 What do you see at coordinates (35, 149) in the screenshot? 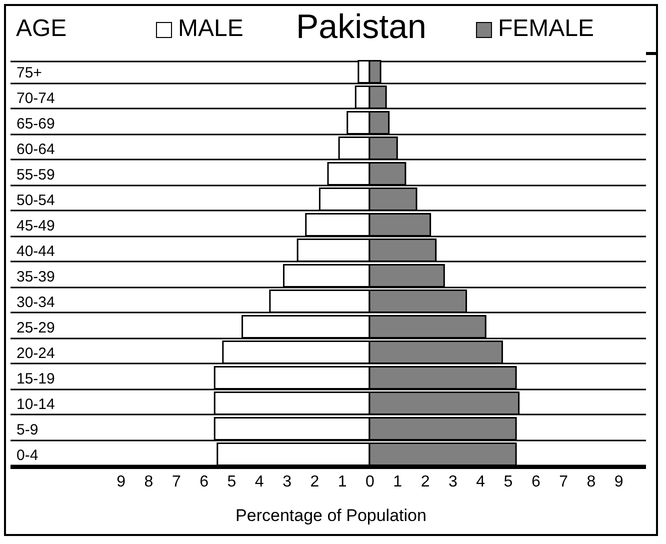
I see `y-tick-label: 60-64` at bounding box center [35, 149].